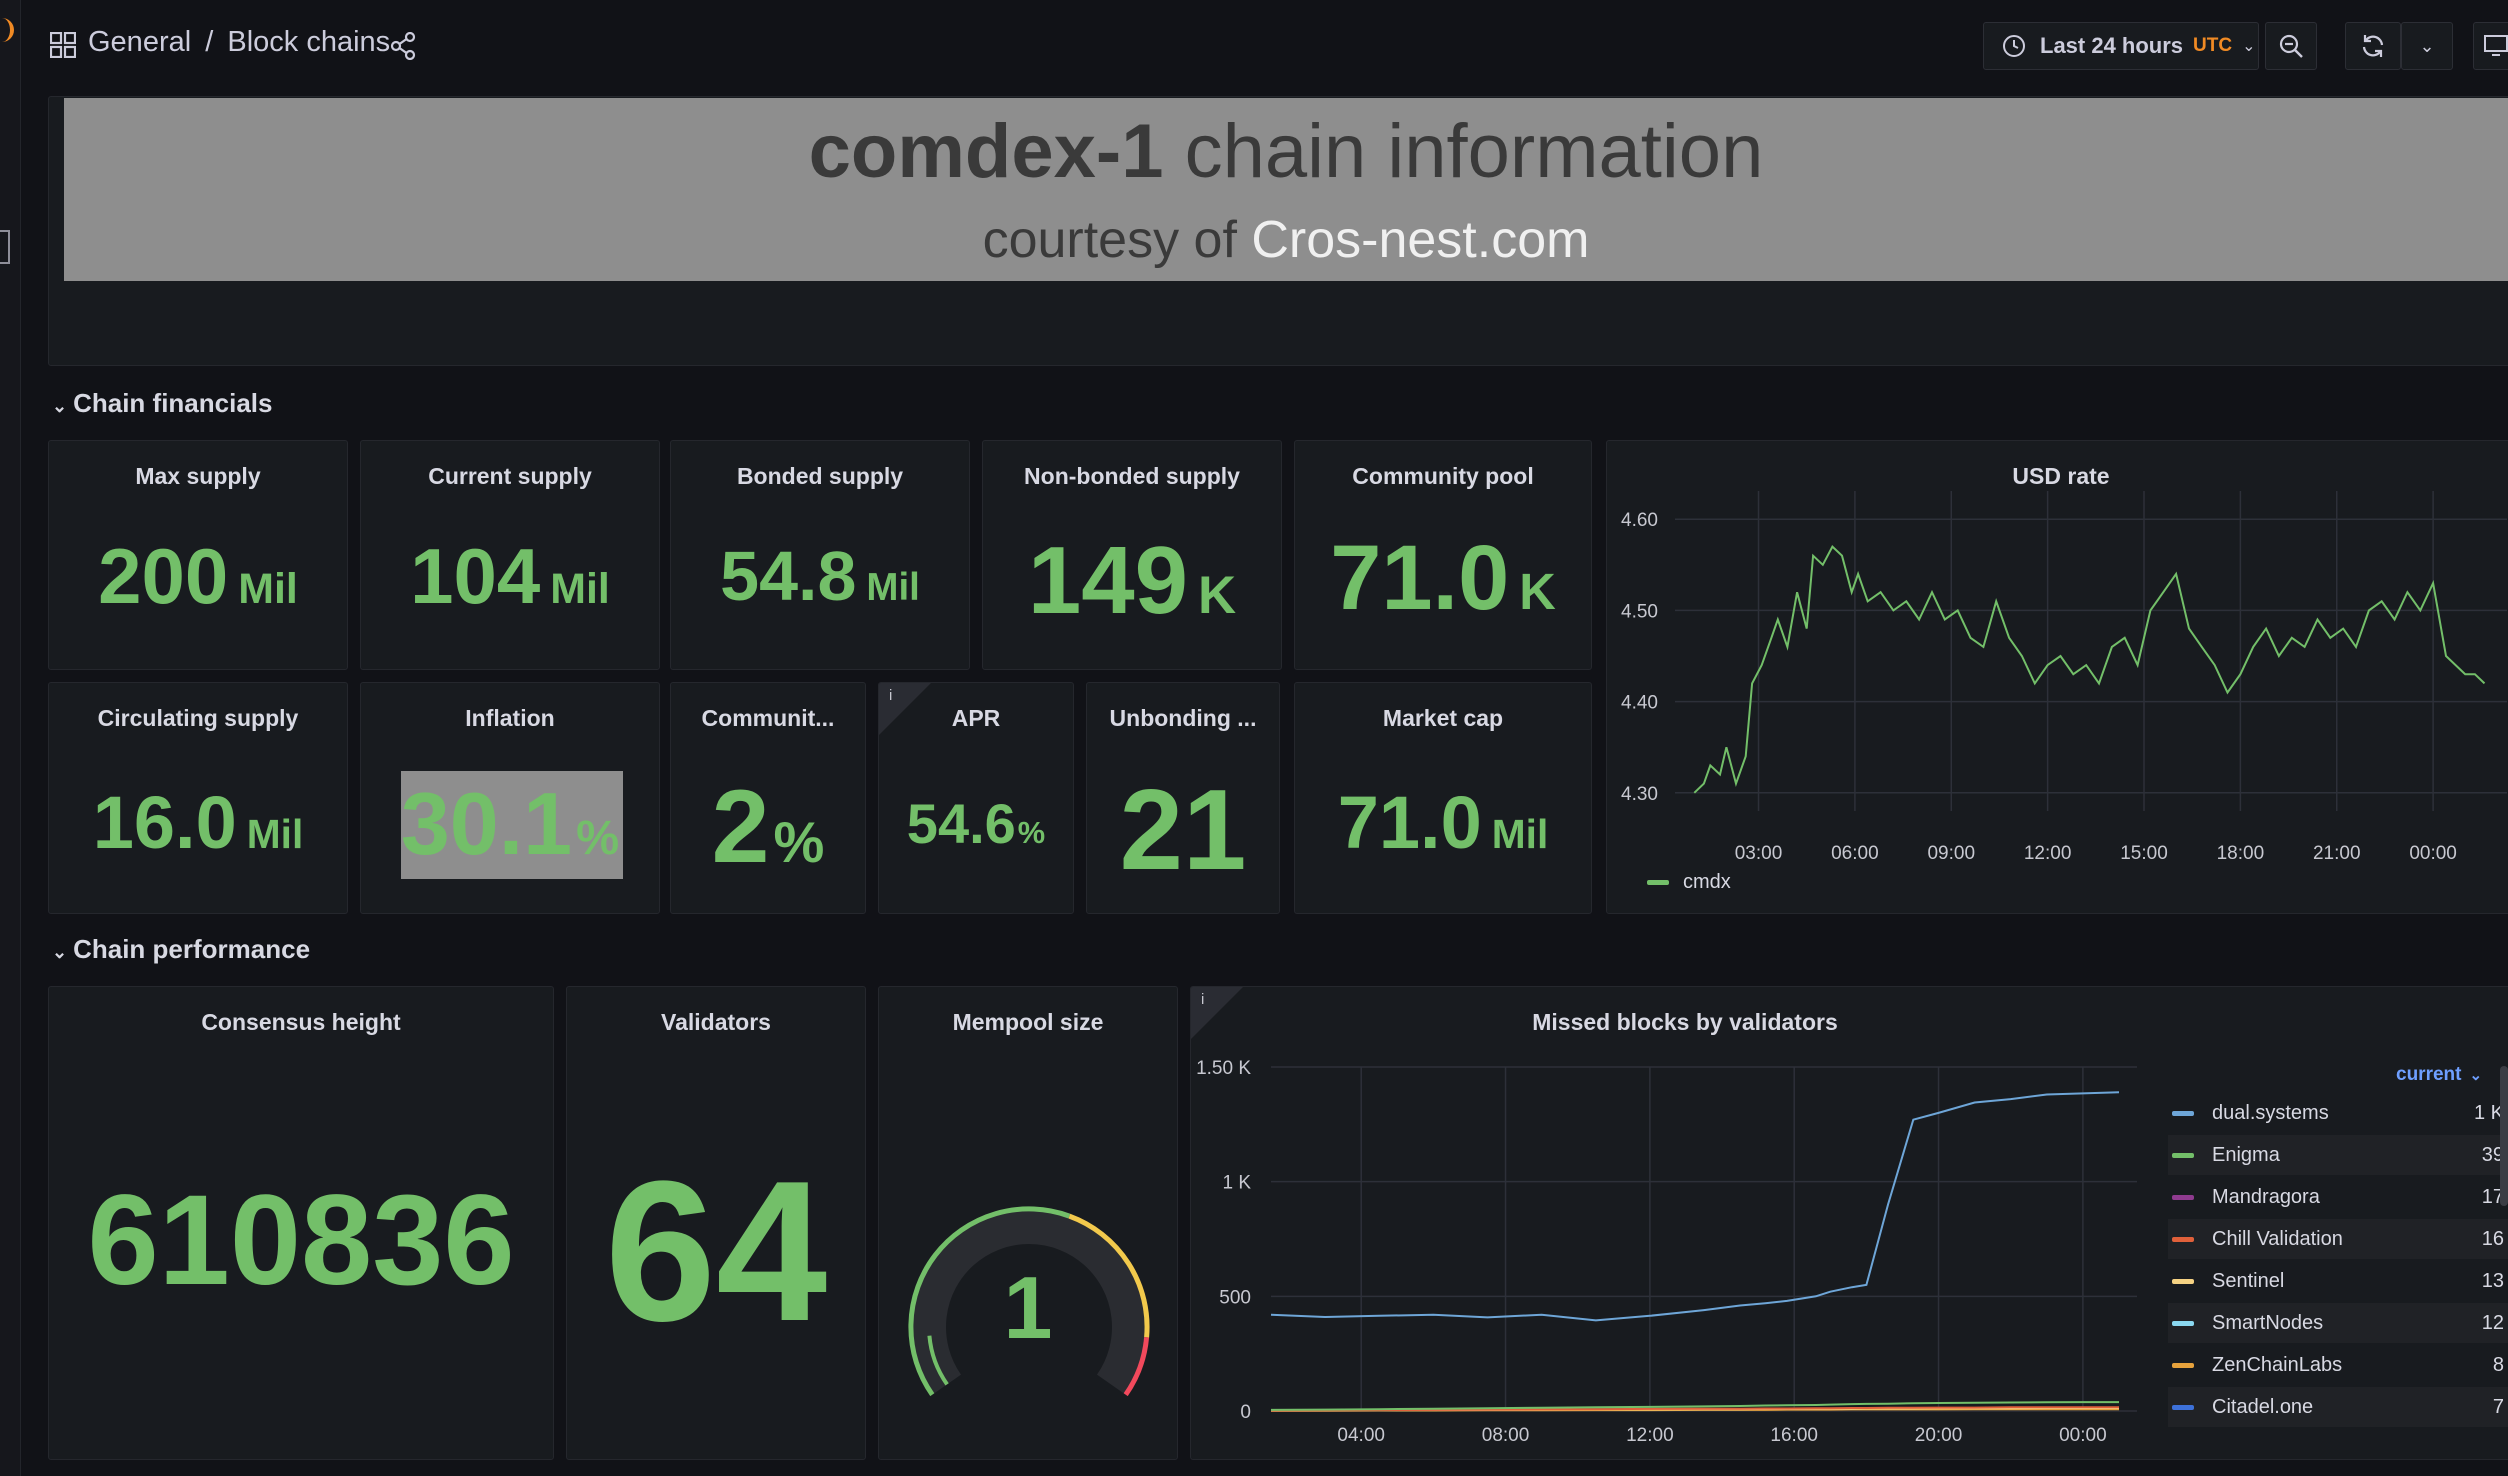  I want to click on time-range-picker: Last 24 hours UTC ⌄, so click(2121, 46).